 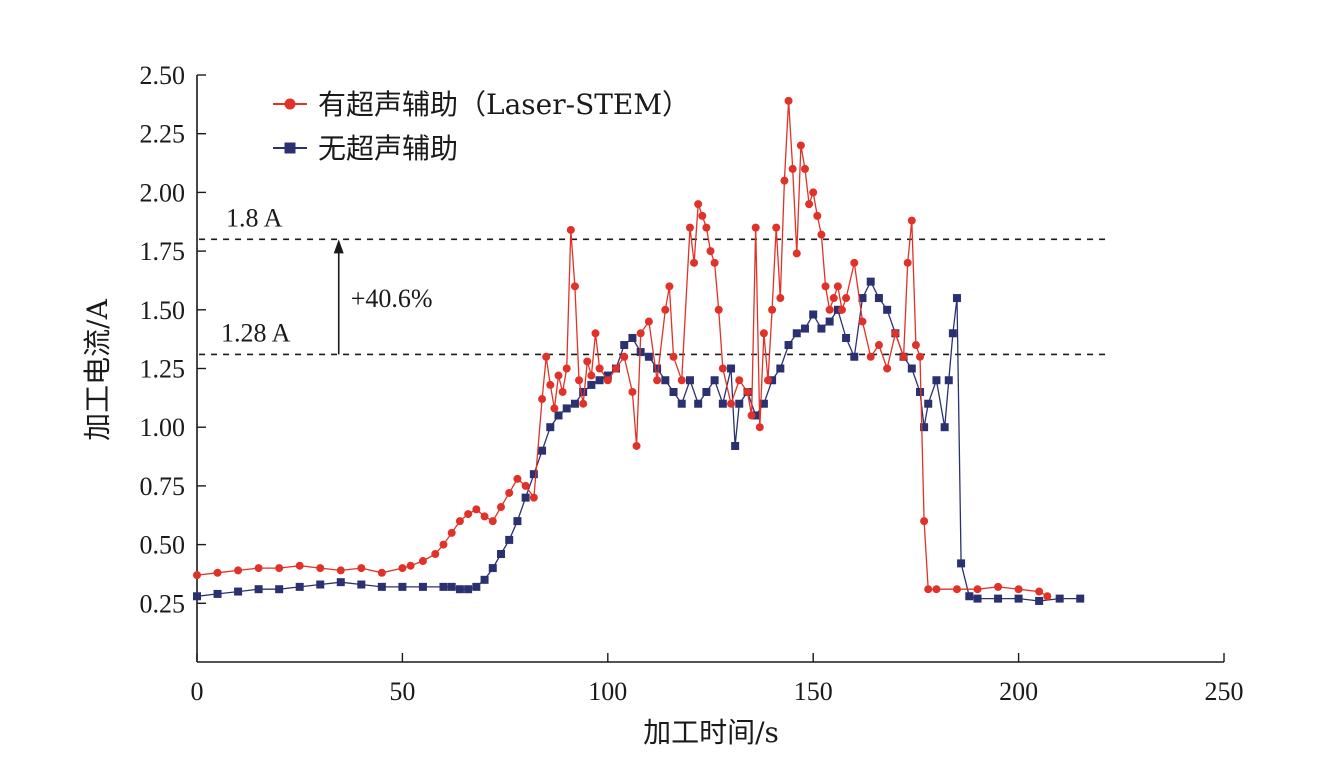 I want to click on y-tick-label: 2.50, so click(x=163, y=75).